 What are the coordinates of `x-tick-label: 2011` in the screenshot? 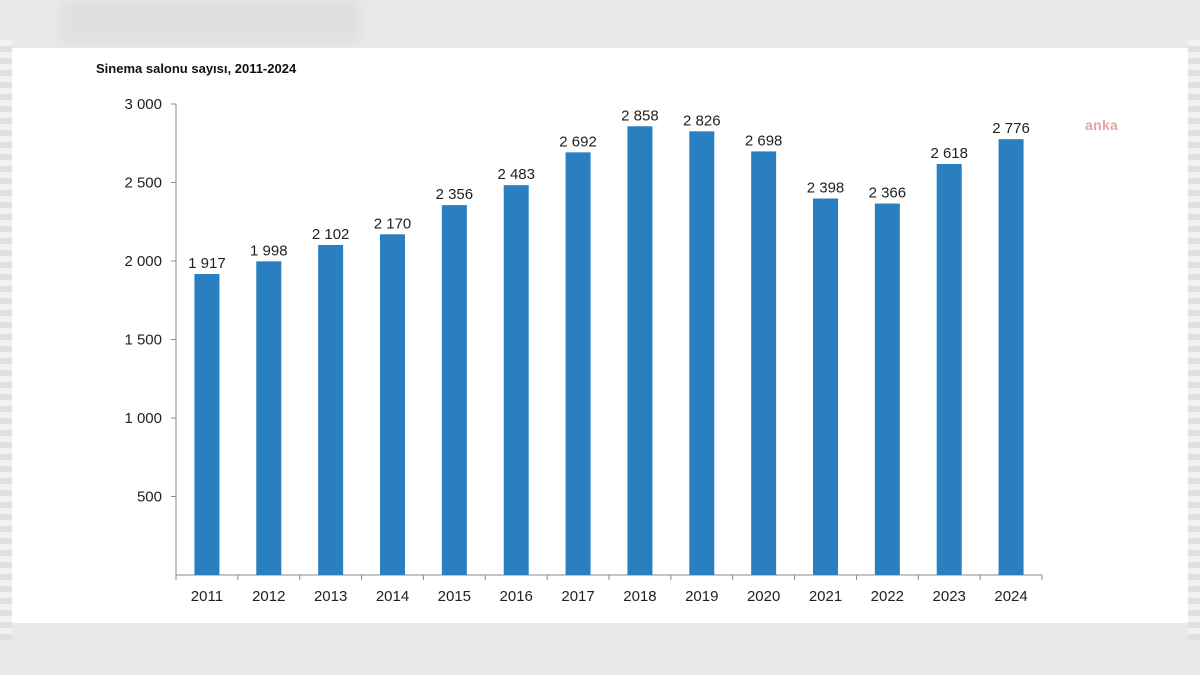 It's located at (207, 596).